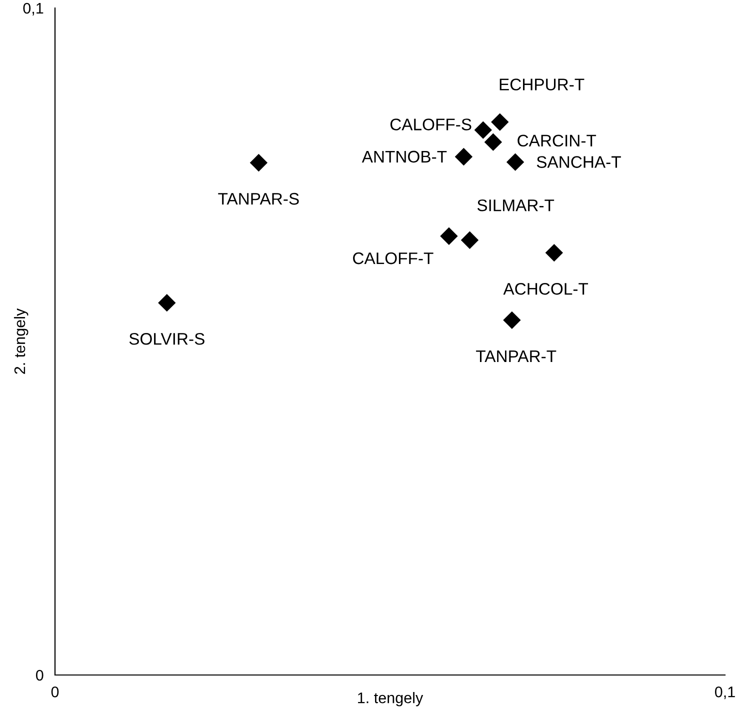 The height and width of the screenshot is (715, 740). Describe the element at coordinates (21, 341) in the screenshot. I see `y-axis-title: 2. tengely` at that location.